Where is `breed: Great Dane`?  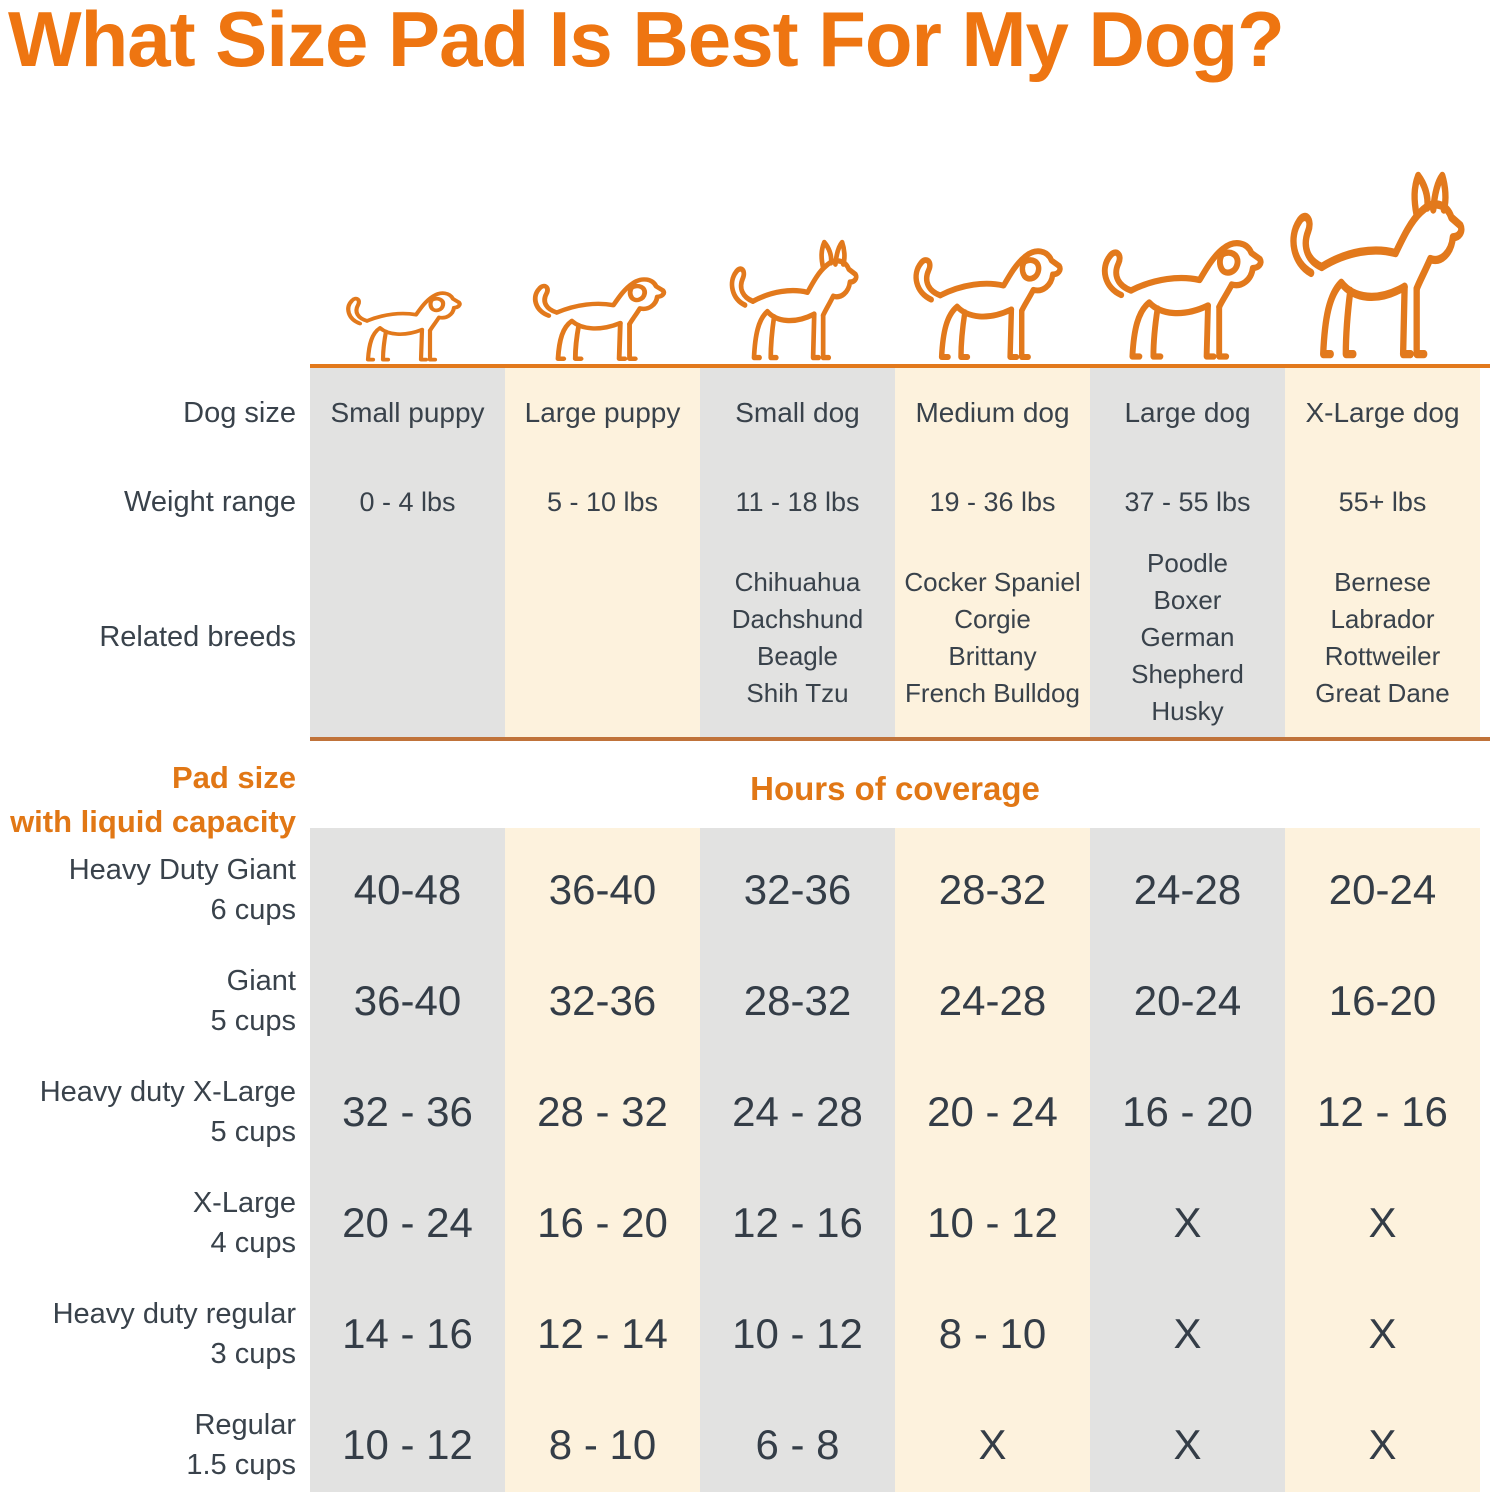 breed: Great Dane is located at coordinates (1382, 692).